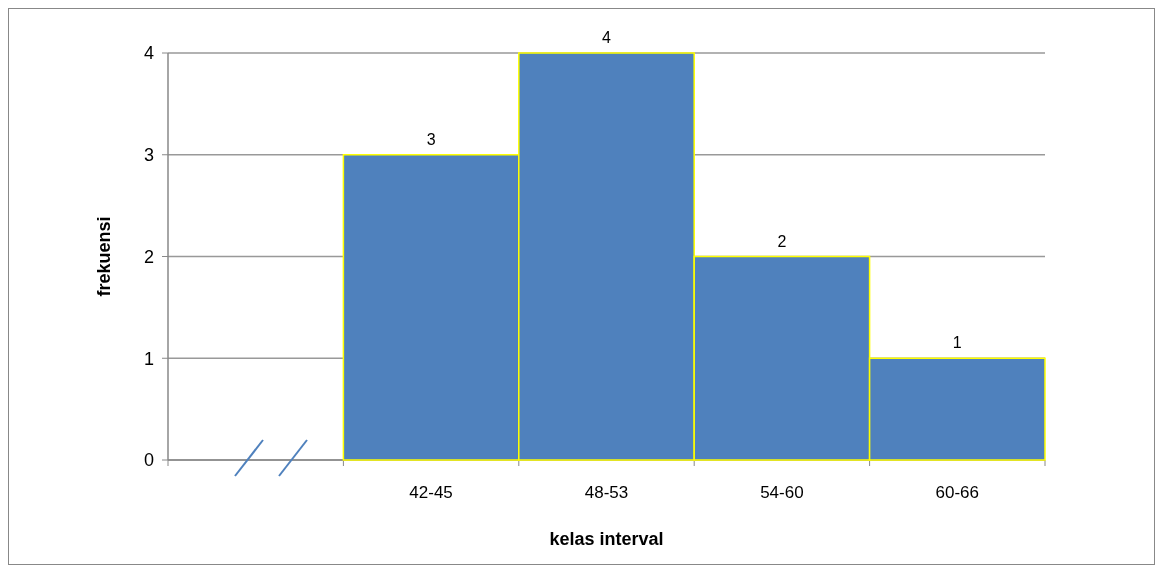  I want to click on x-tick-label: 48-53, so click(606, 492).